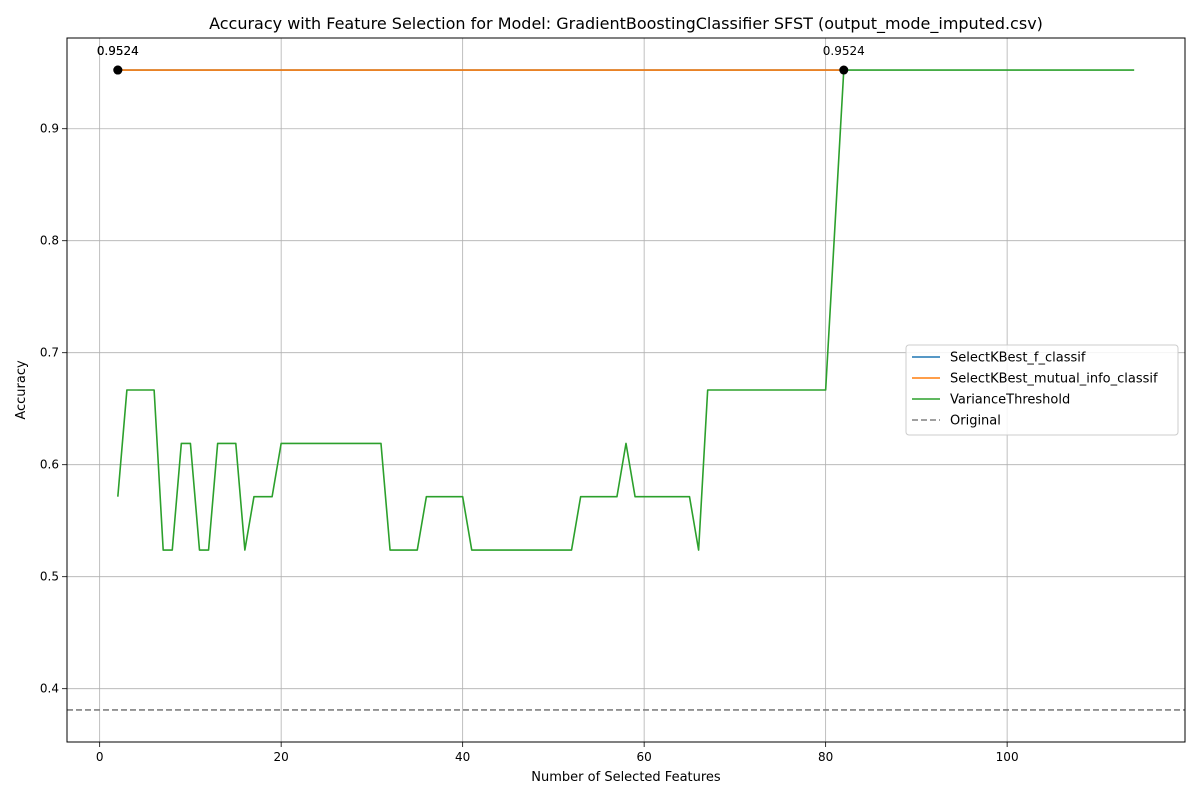 The width and height of the screenshot is (1200, 800). What do you see at coordinates (49, 241) in the screenshot?
I see `y-tick-label: 0.8` at bounding box center [49, 241].